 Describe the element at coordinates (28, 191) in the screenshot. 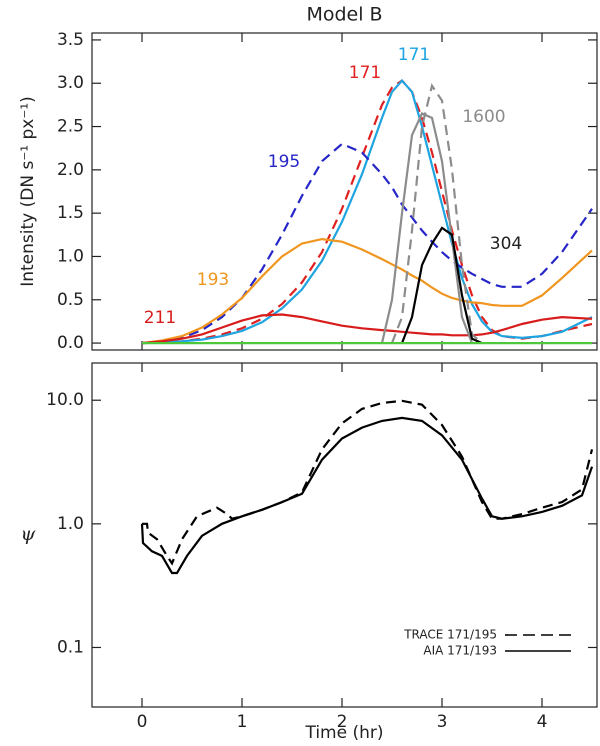

I see `y-axis-label: Intensity (DN s⁻¹ px⁻¹)` at that location.